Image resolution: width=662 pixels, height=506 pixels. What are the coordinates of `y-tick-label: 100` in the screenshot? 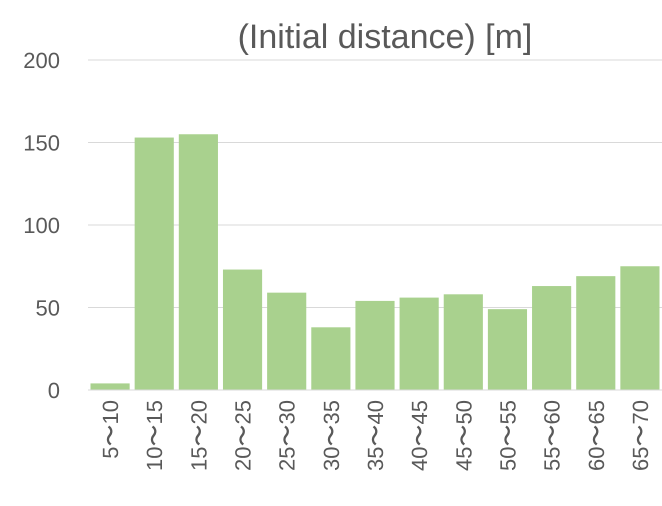 It's located at (41, 225).